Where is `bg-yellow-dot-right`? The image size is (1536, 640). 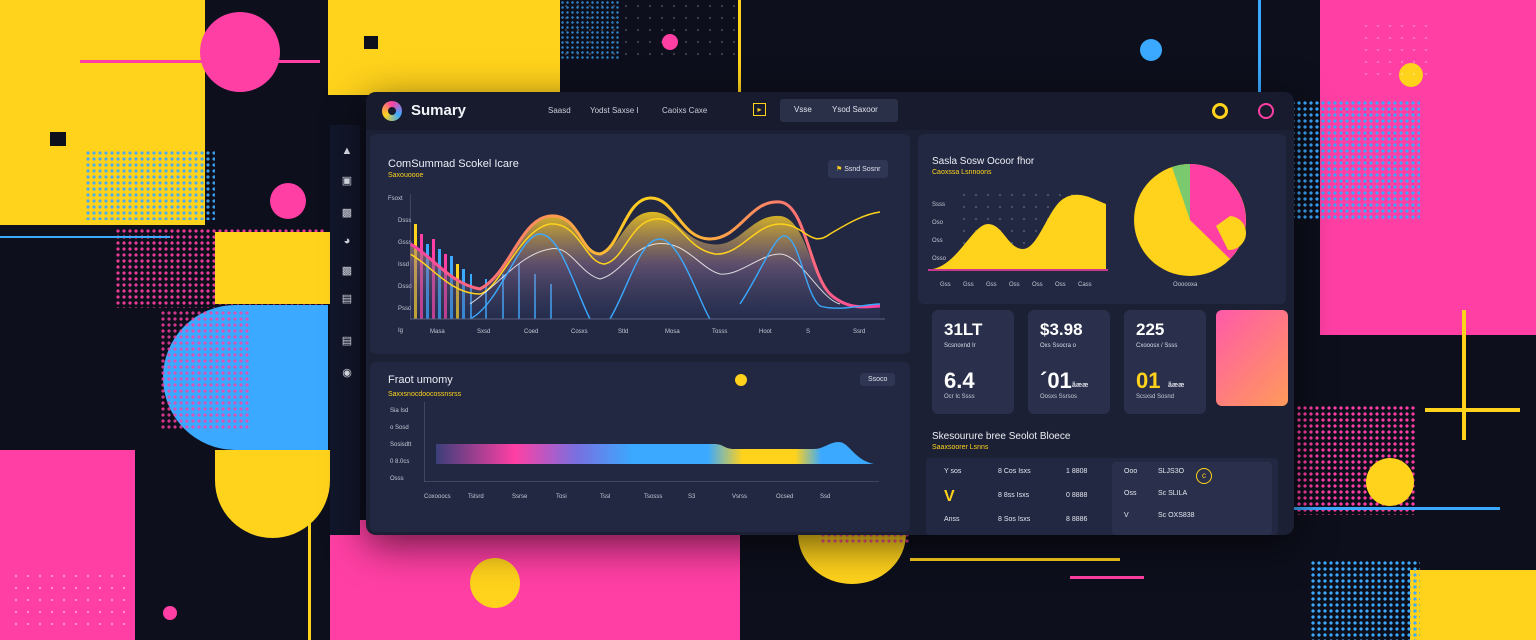 bg-yellow-dot-right is located at coordinates (1411, 75).